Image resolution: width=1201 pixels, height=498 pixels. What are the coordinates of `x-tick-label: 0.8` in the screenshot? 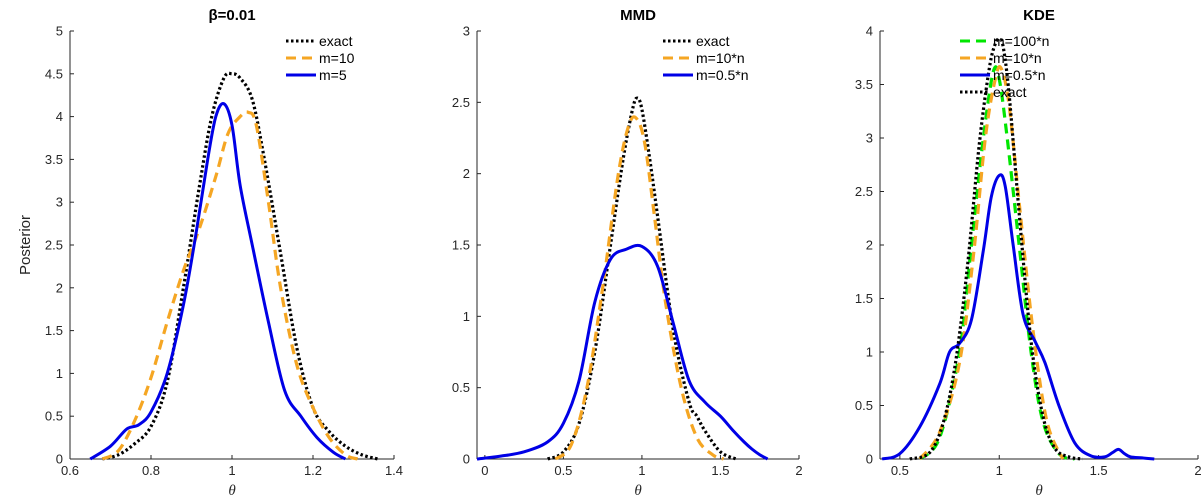 It's located at (151, 470).